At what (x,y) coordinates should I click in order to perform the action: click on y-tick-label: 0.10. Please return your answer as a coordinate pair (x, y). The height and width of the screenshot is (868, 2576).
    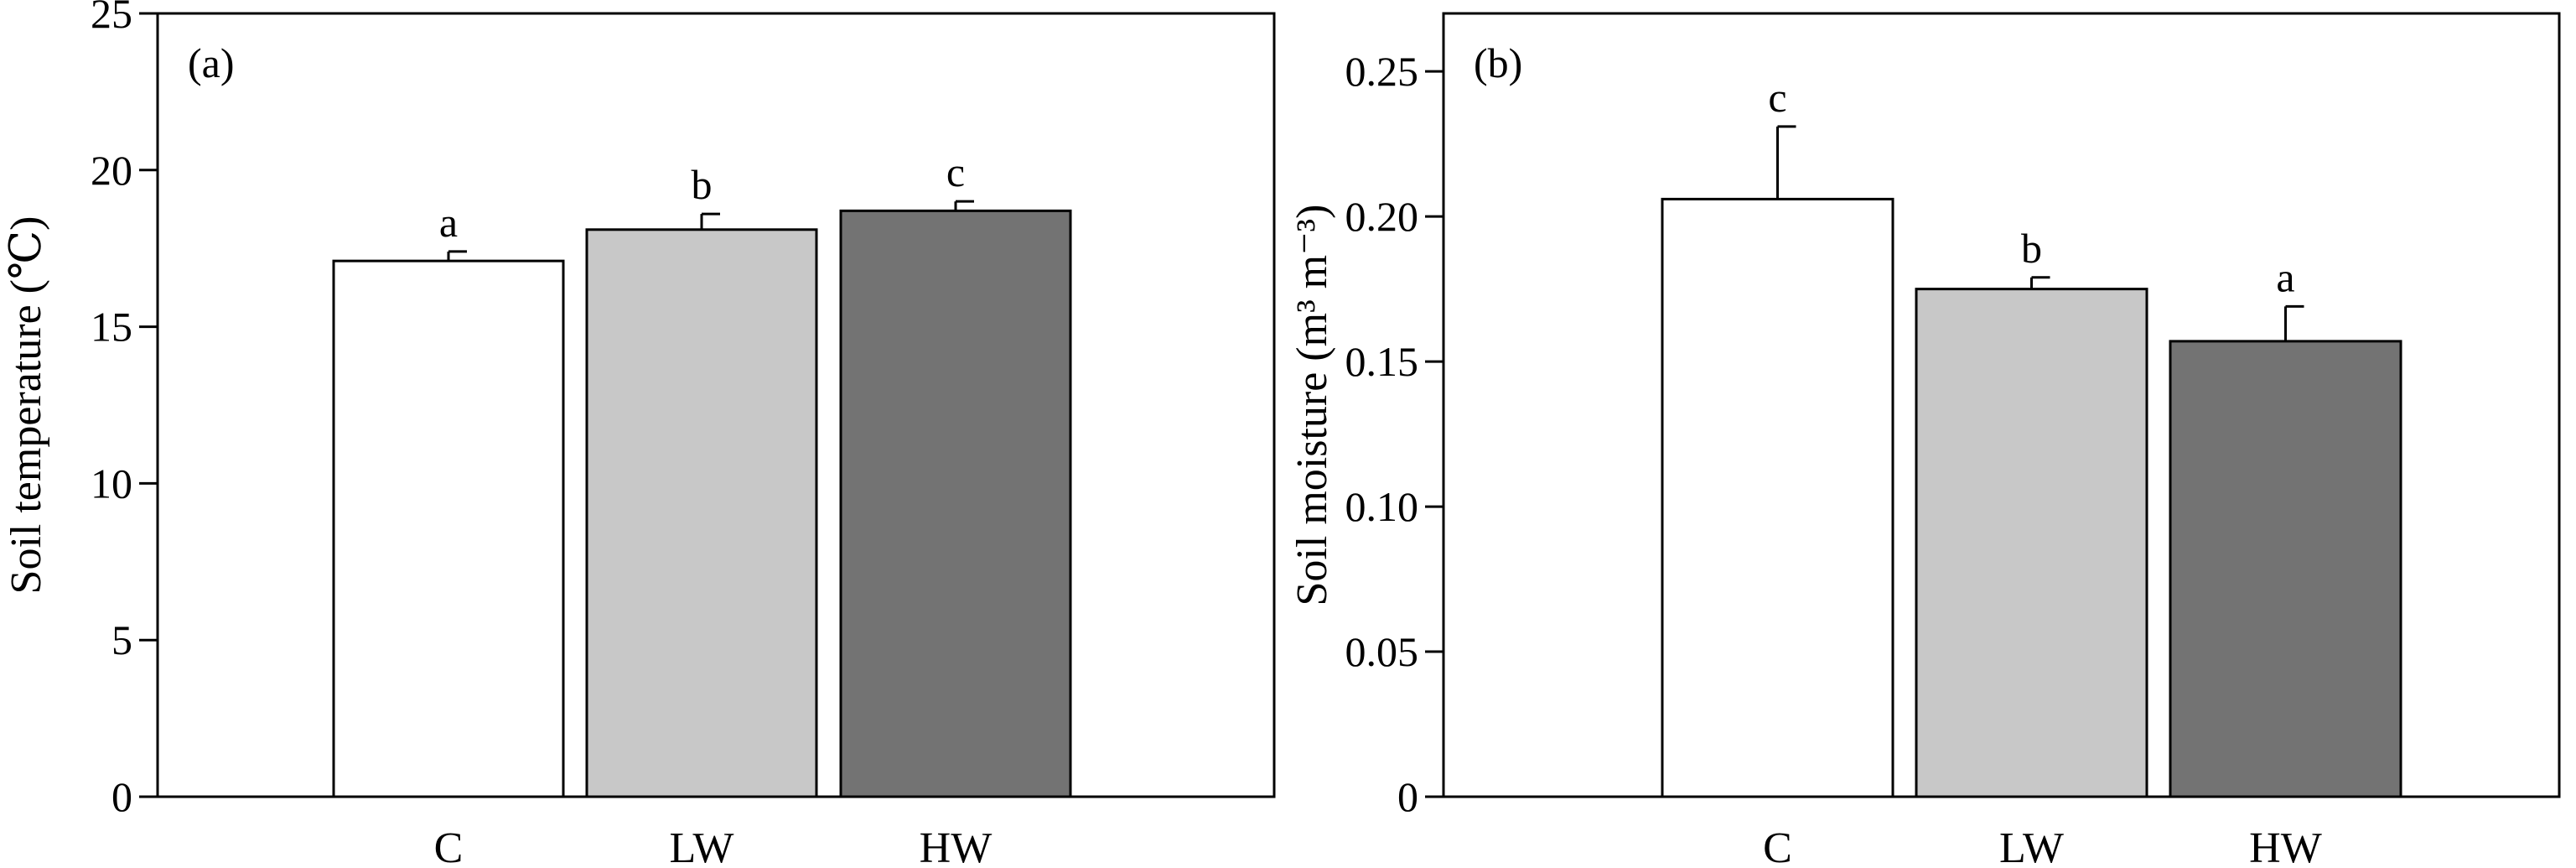
    Looking at the image, I should click on (1382, 506).